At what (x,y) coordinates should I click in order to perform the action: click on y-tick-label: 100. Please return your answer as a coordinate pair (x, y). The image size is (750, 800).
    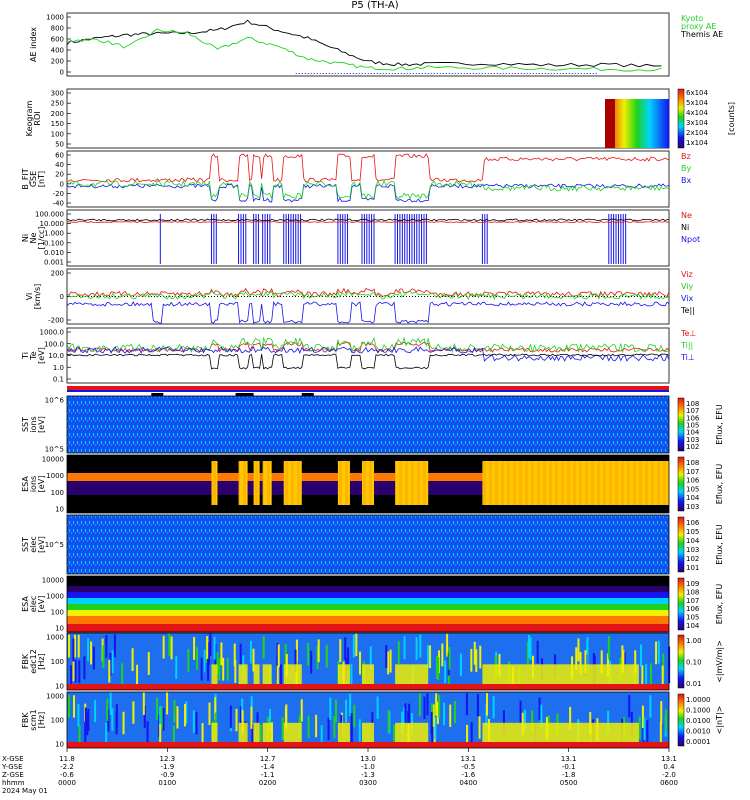
    Looking at the image, I should click on (57, 493).